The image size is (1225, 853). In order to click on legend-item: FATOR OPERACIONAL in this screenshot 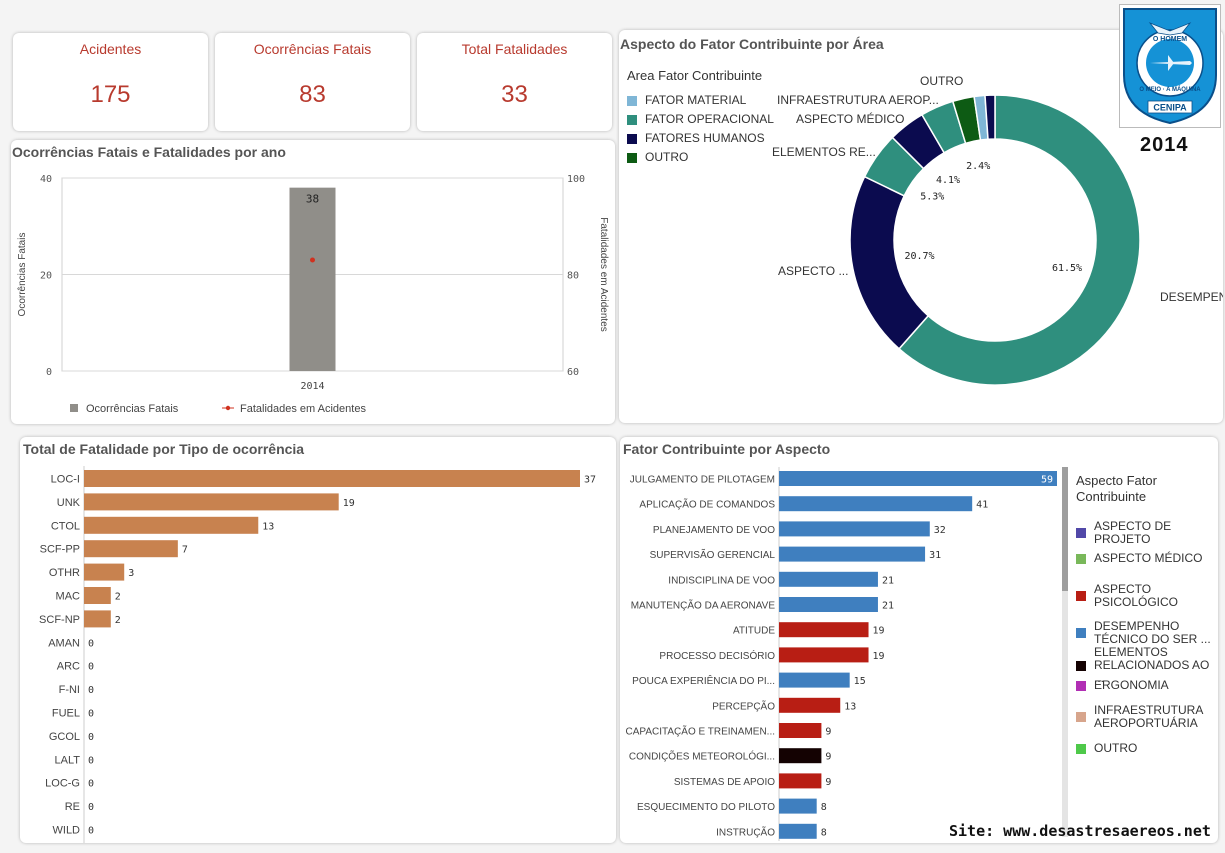, I will do `click(700, 119)`.